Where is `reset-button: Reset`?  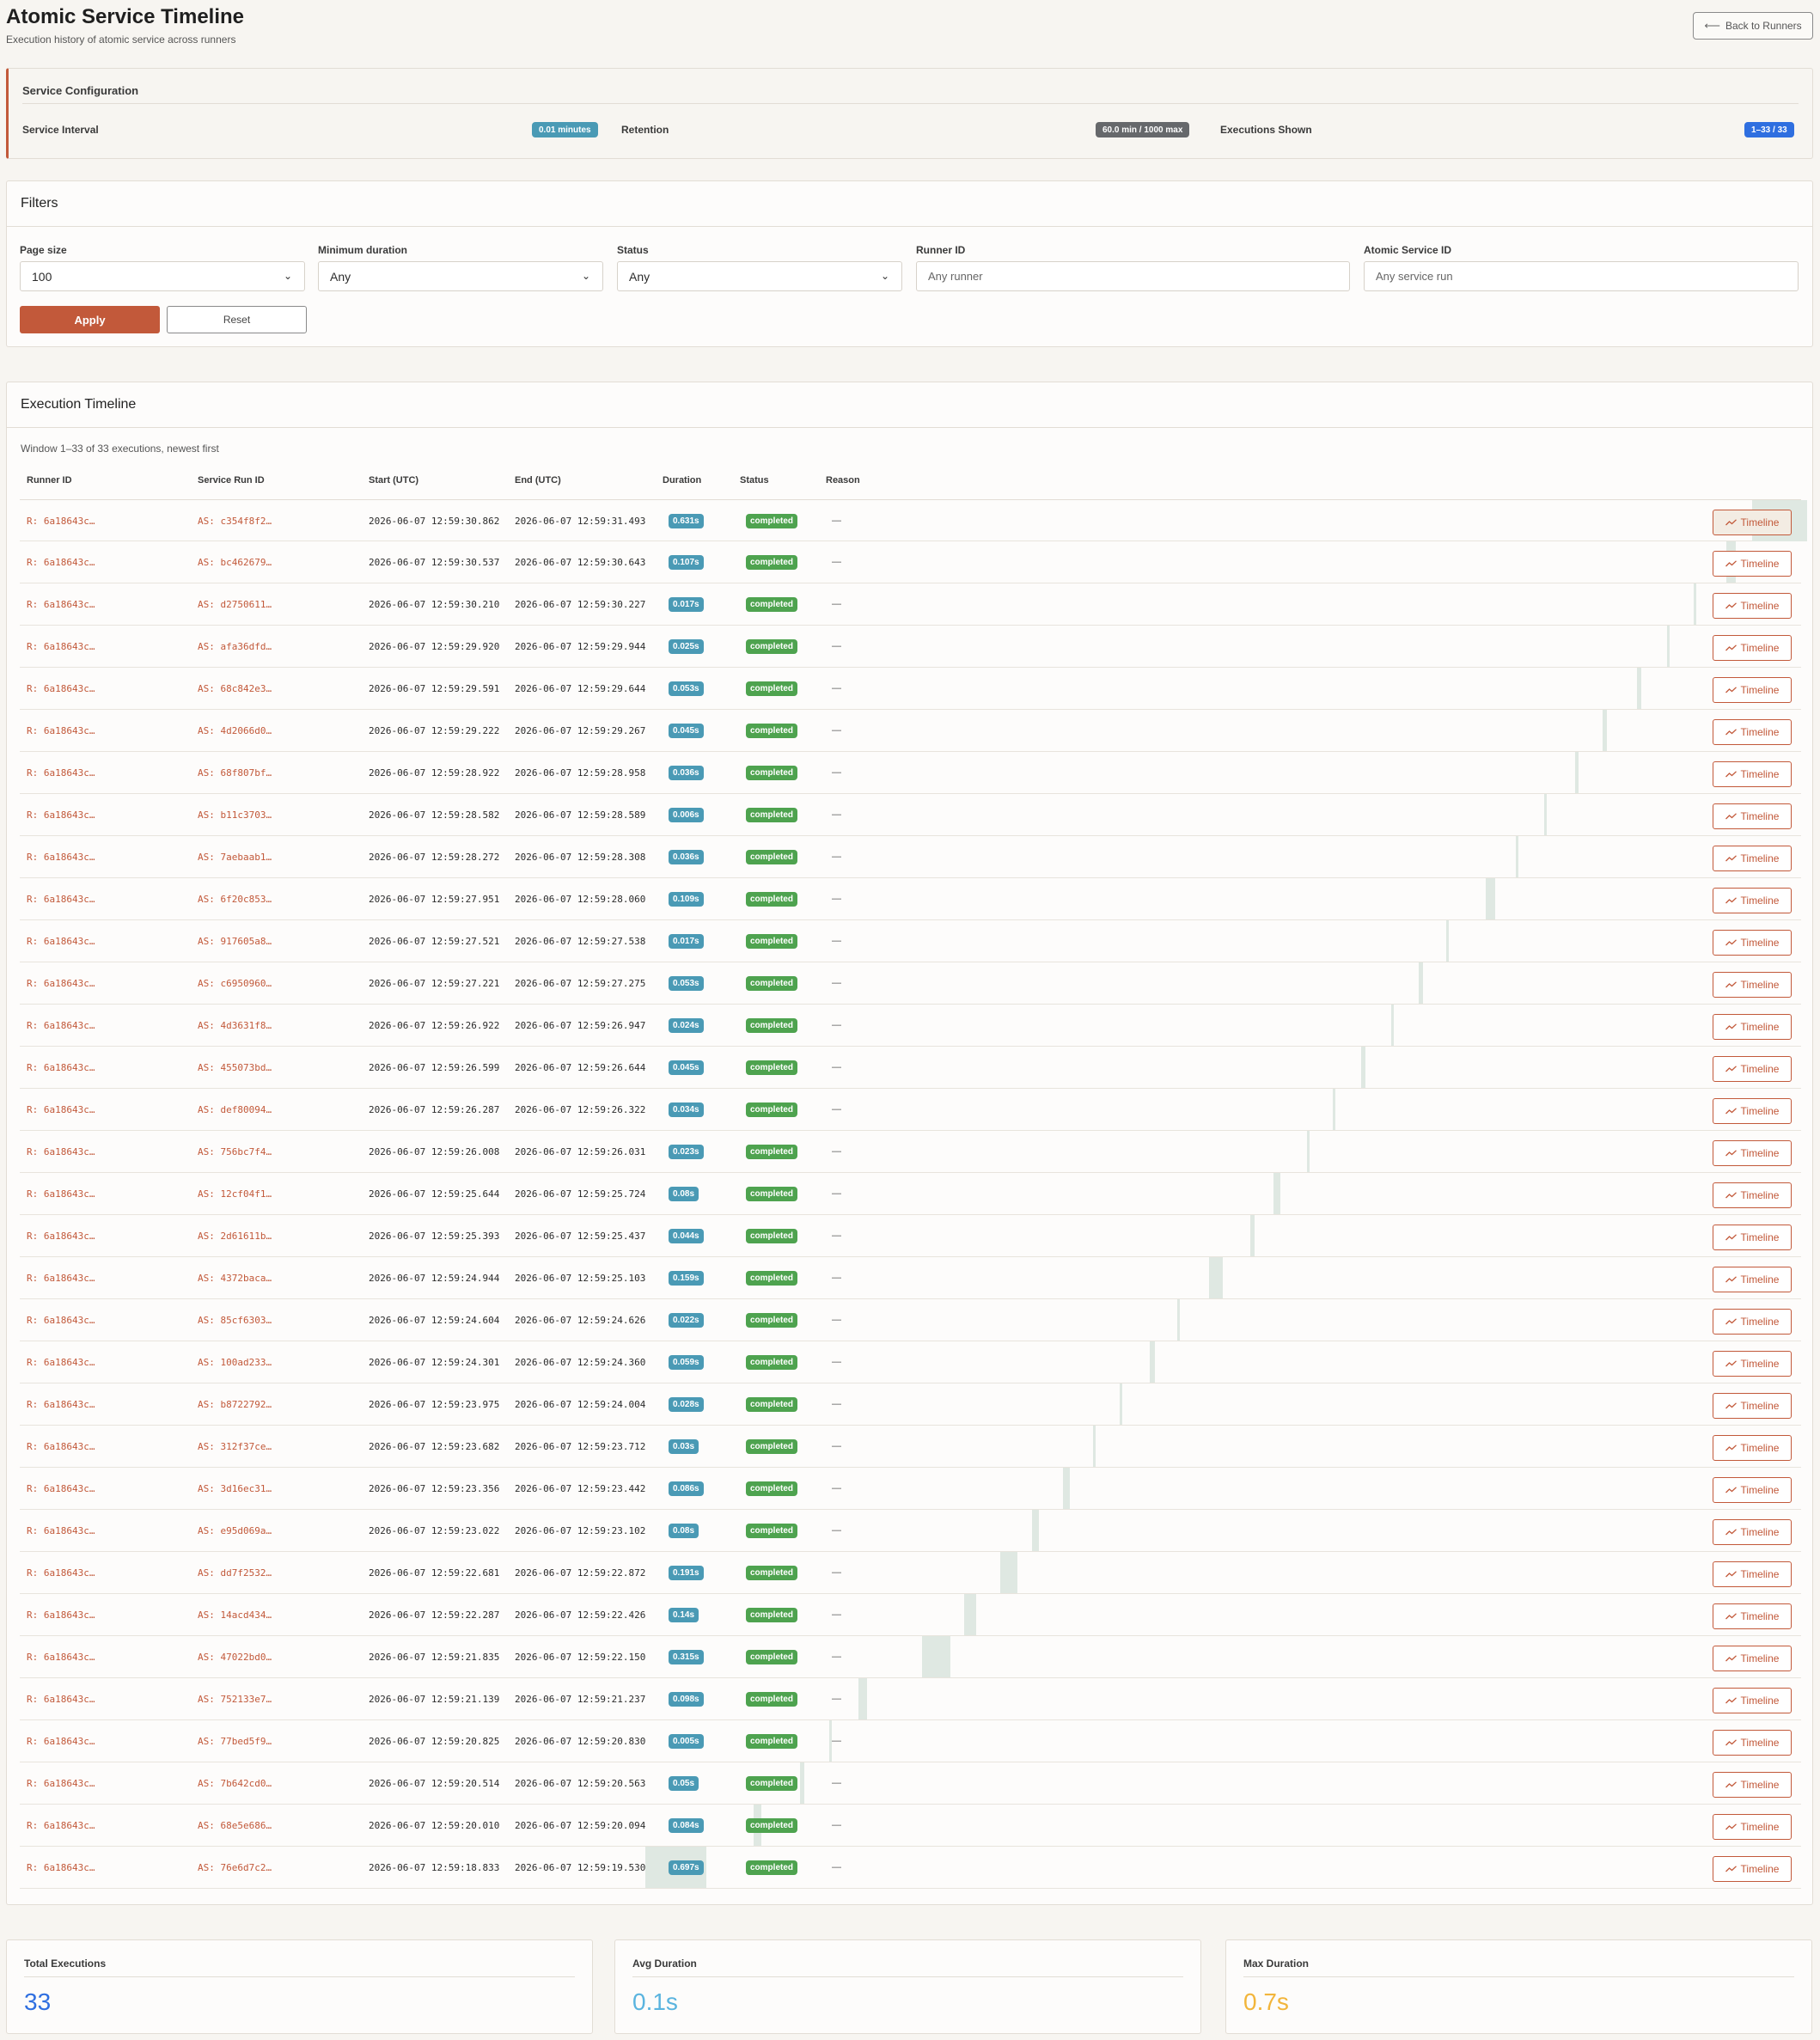
reset-button: Reset is located at coordinates (237, 319).